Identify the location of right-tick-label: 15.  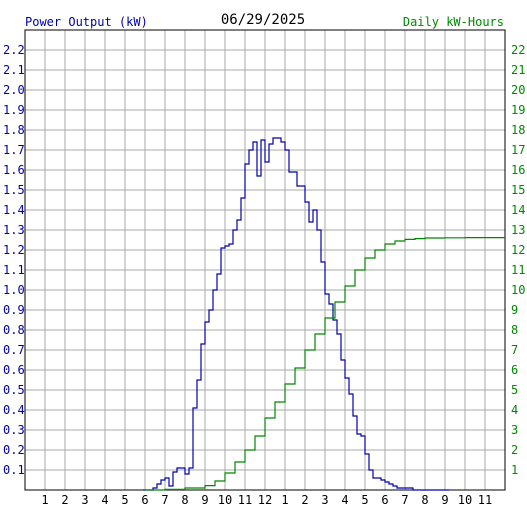
(518, 190).